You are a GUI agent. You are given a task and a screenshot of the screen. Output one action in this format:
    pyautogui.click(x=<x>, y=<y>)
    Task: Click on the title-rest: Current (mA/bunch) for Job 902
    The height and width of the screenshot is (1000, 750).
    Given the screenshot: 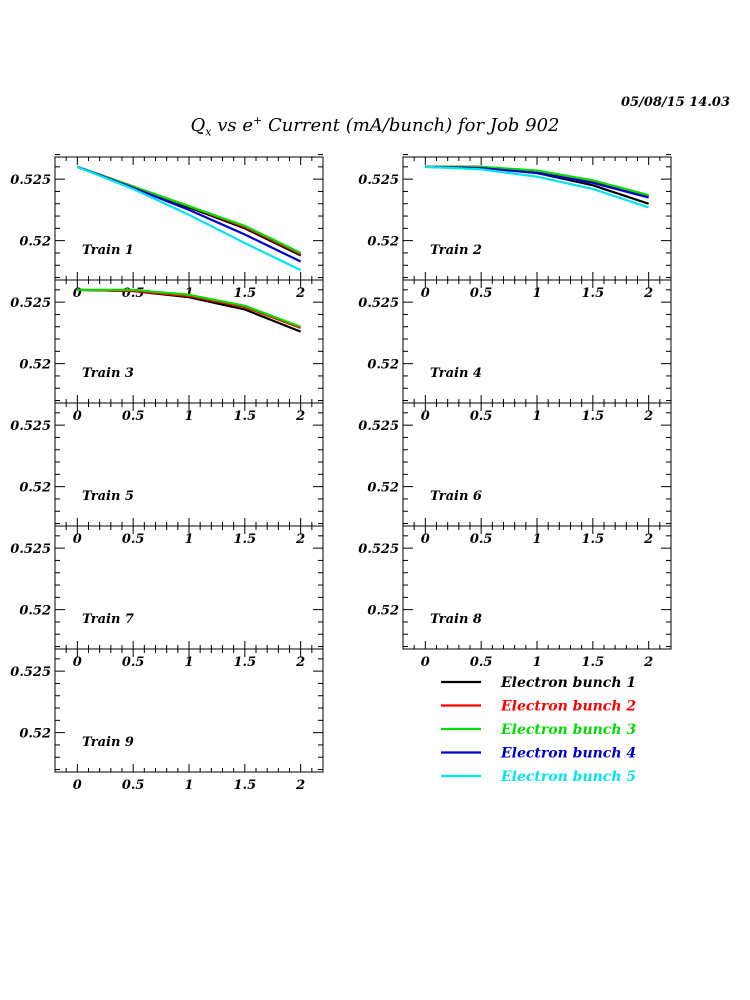 What is the action you would take?
    pyautogui.click(x=411, y=125)
    